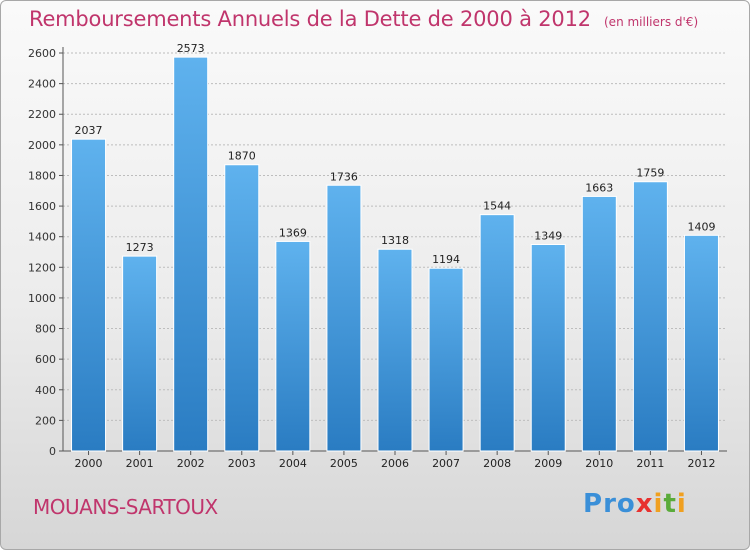  Describe the element at coordinates (548, 235) in the screenshot. I see `bar-value-label: 1349` at that location.